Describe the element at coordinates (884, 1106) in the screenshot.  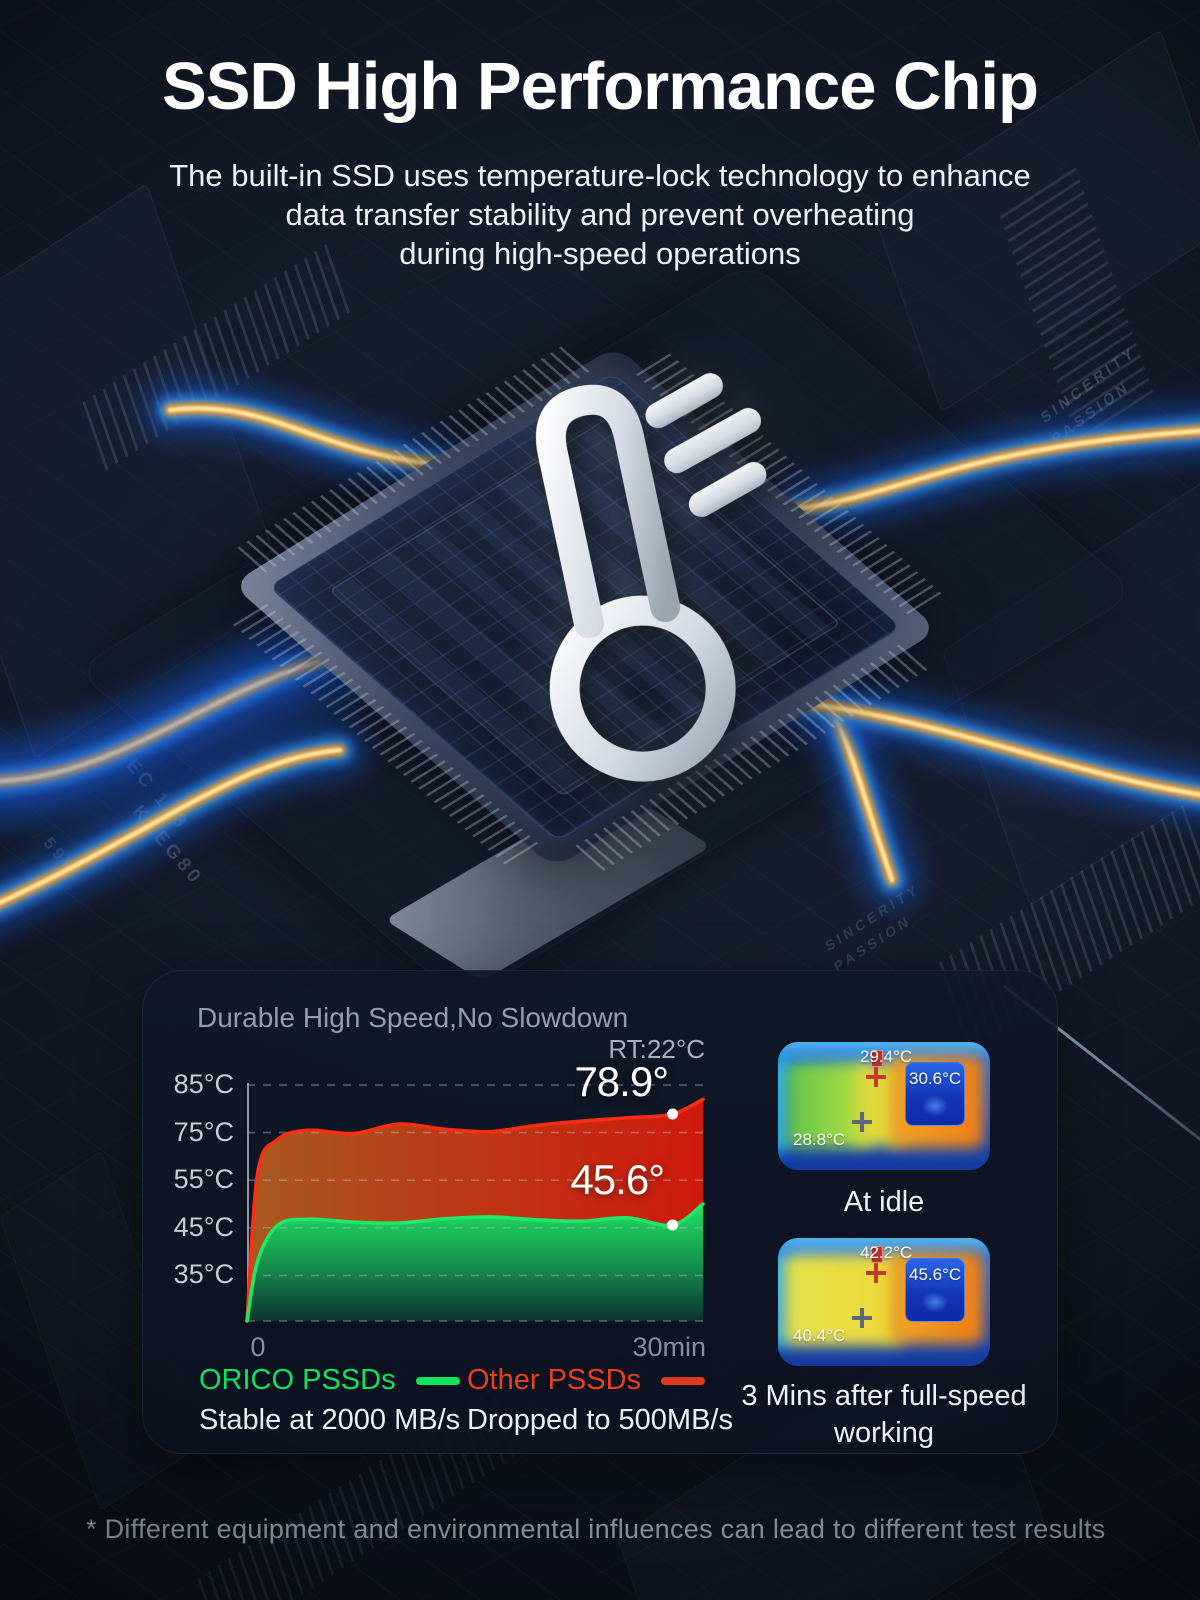
I see `thermal-image-idle: 29.4°C 30.6°C 28.8°C` at that location.